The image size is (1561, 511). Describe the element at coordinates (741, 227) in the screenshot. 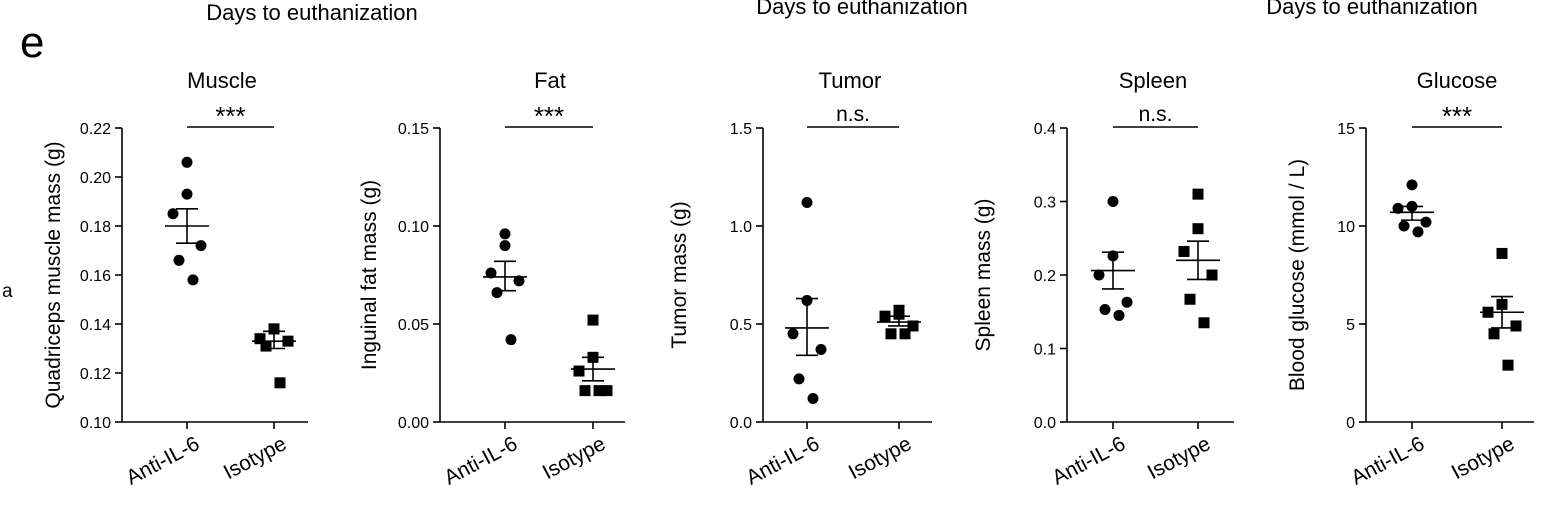

I see `y-tick-label: 1.0` at that location.